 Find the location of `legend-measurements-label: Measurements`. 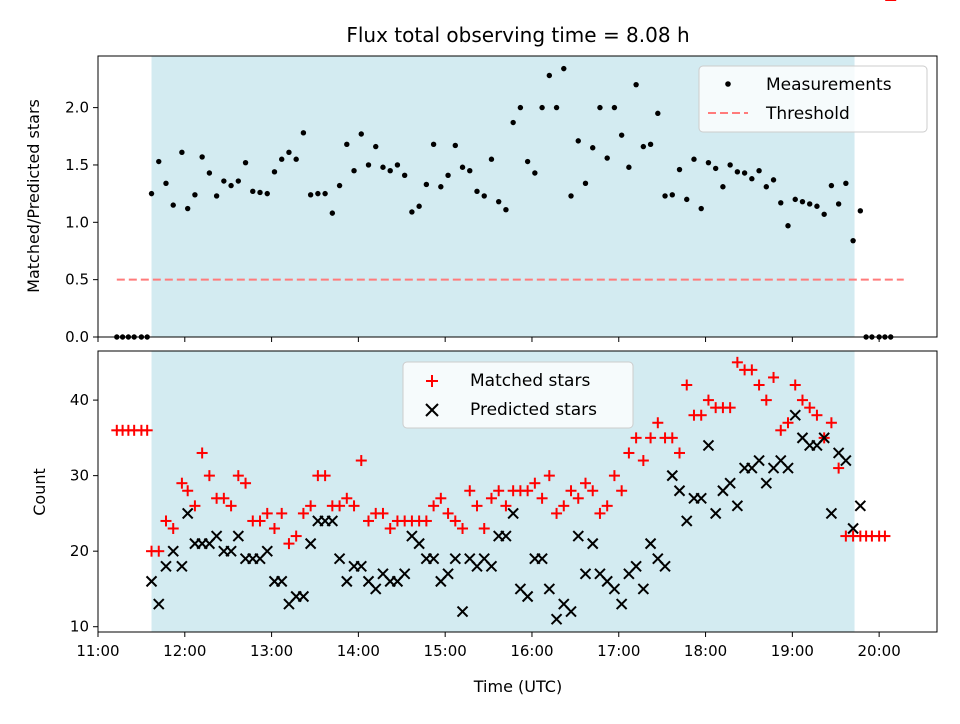

legend-measurements-label: Measurements is located at coordinates (829, 85).